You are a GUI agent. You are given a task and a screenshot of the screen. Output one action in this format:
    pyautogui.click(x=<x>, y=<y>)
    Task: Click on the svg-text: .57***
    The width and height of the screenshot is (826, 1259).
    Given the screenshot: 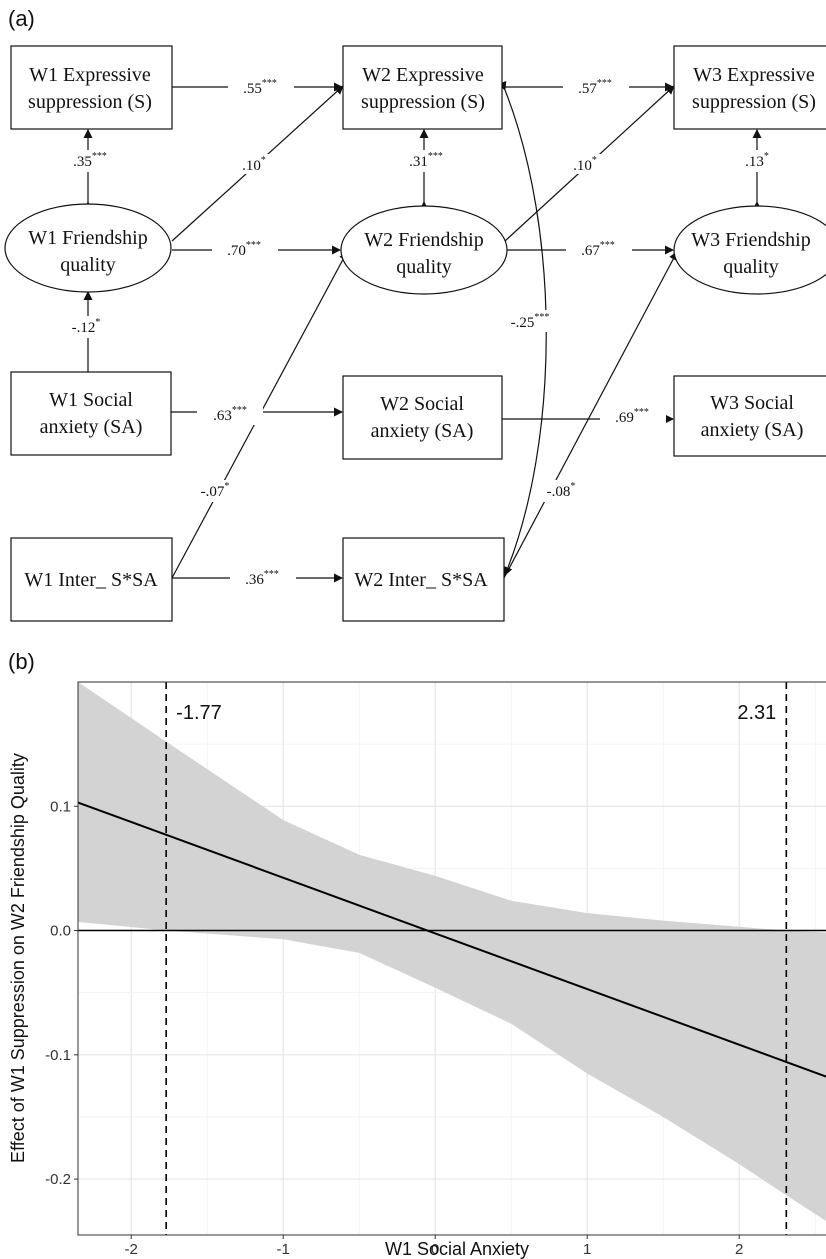 What is the action you would take?
    pyautogui.click(x=595, y=87)
    